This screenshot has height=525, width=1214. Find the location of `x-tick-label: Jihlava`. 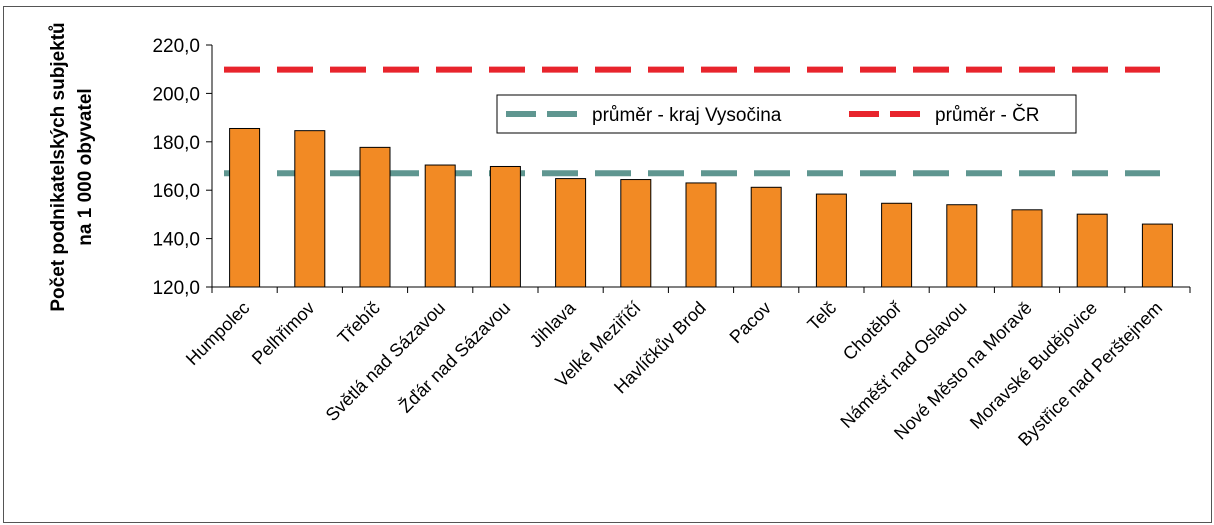

x-tick-label: Jihlava is located at coordinates (553, 324).